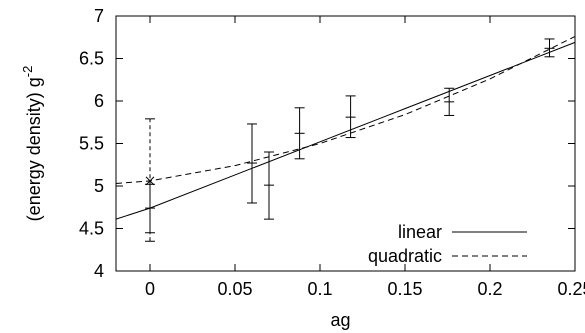  I want to click on y-axis-label: (energy density) g-2, so click(32, 144).